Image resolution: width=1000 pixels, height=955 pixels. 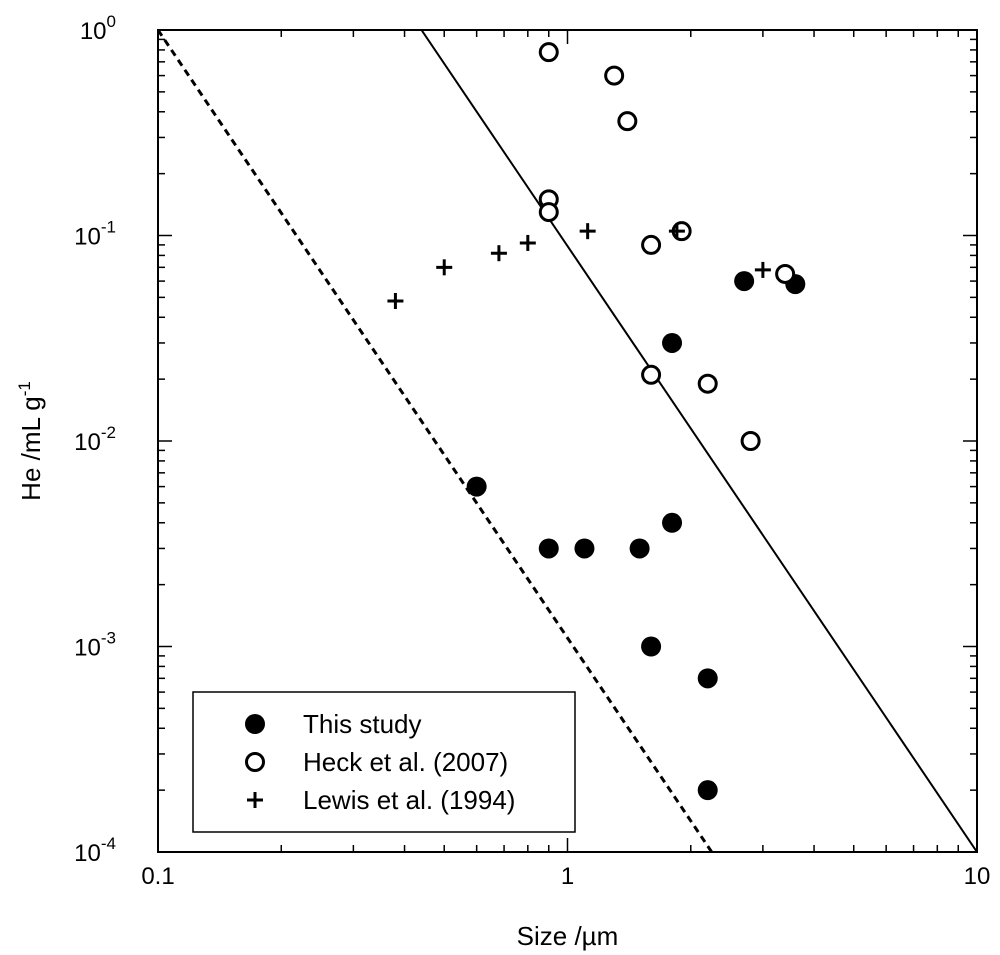 I want to click on y-tick-label-exponent: -2, so click(x=108, y=432).